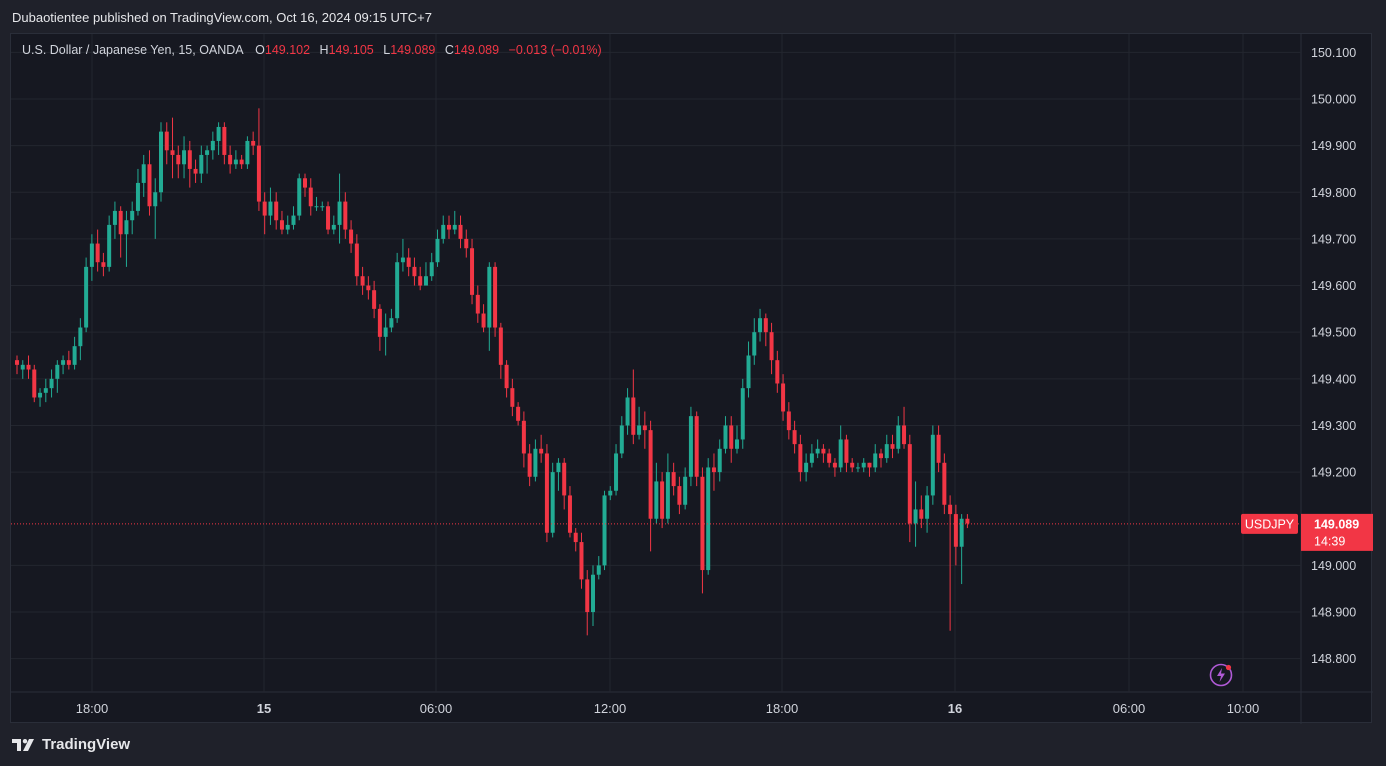 The image size is (1386, 766). What do you see at coordinates (1333, 53) in the screenshot?
I see `y-tick-label: 150.100` at bounding box center [1333, 53].